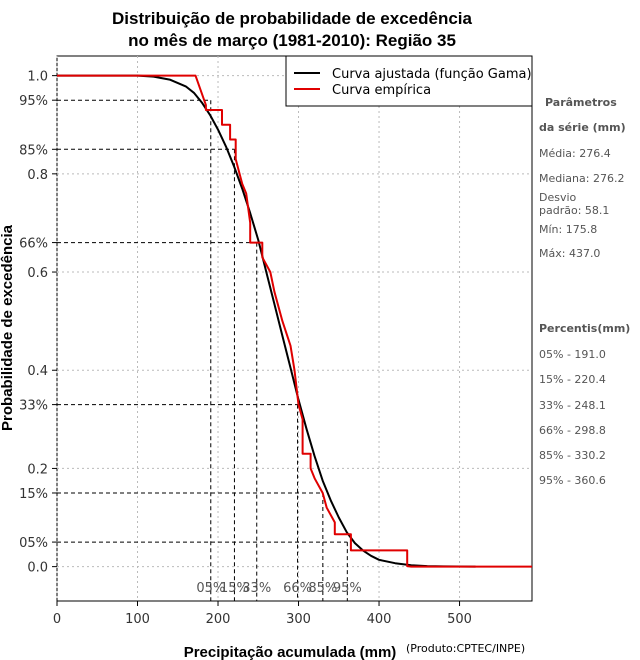 This screenshot has height=660, width=640. Describe the element at coordinates (33, 543) in the screenshot. I see `y-tick-label: 05%` at that location.